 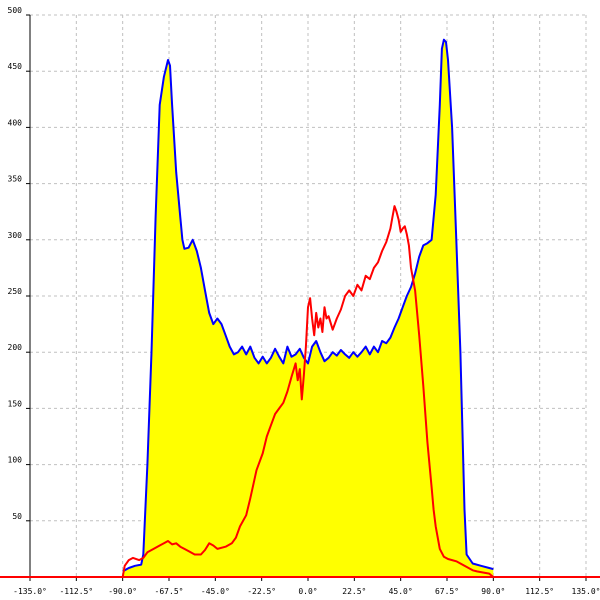 What do you see at coordinates (15, 179) in the screenshot?
I see `y-tick-label: 350` at bounding box center [15, 179].